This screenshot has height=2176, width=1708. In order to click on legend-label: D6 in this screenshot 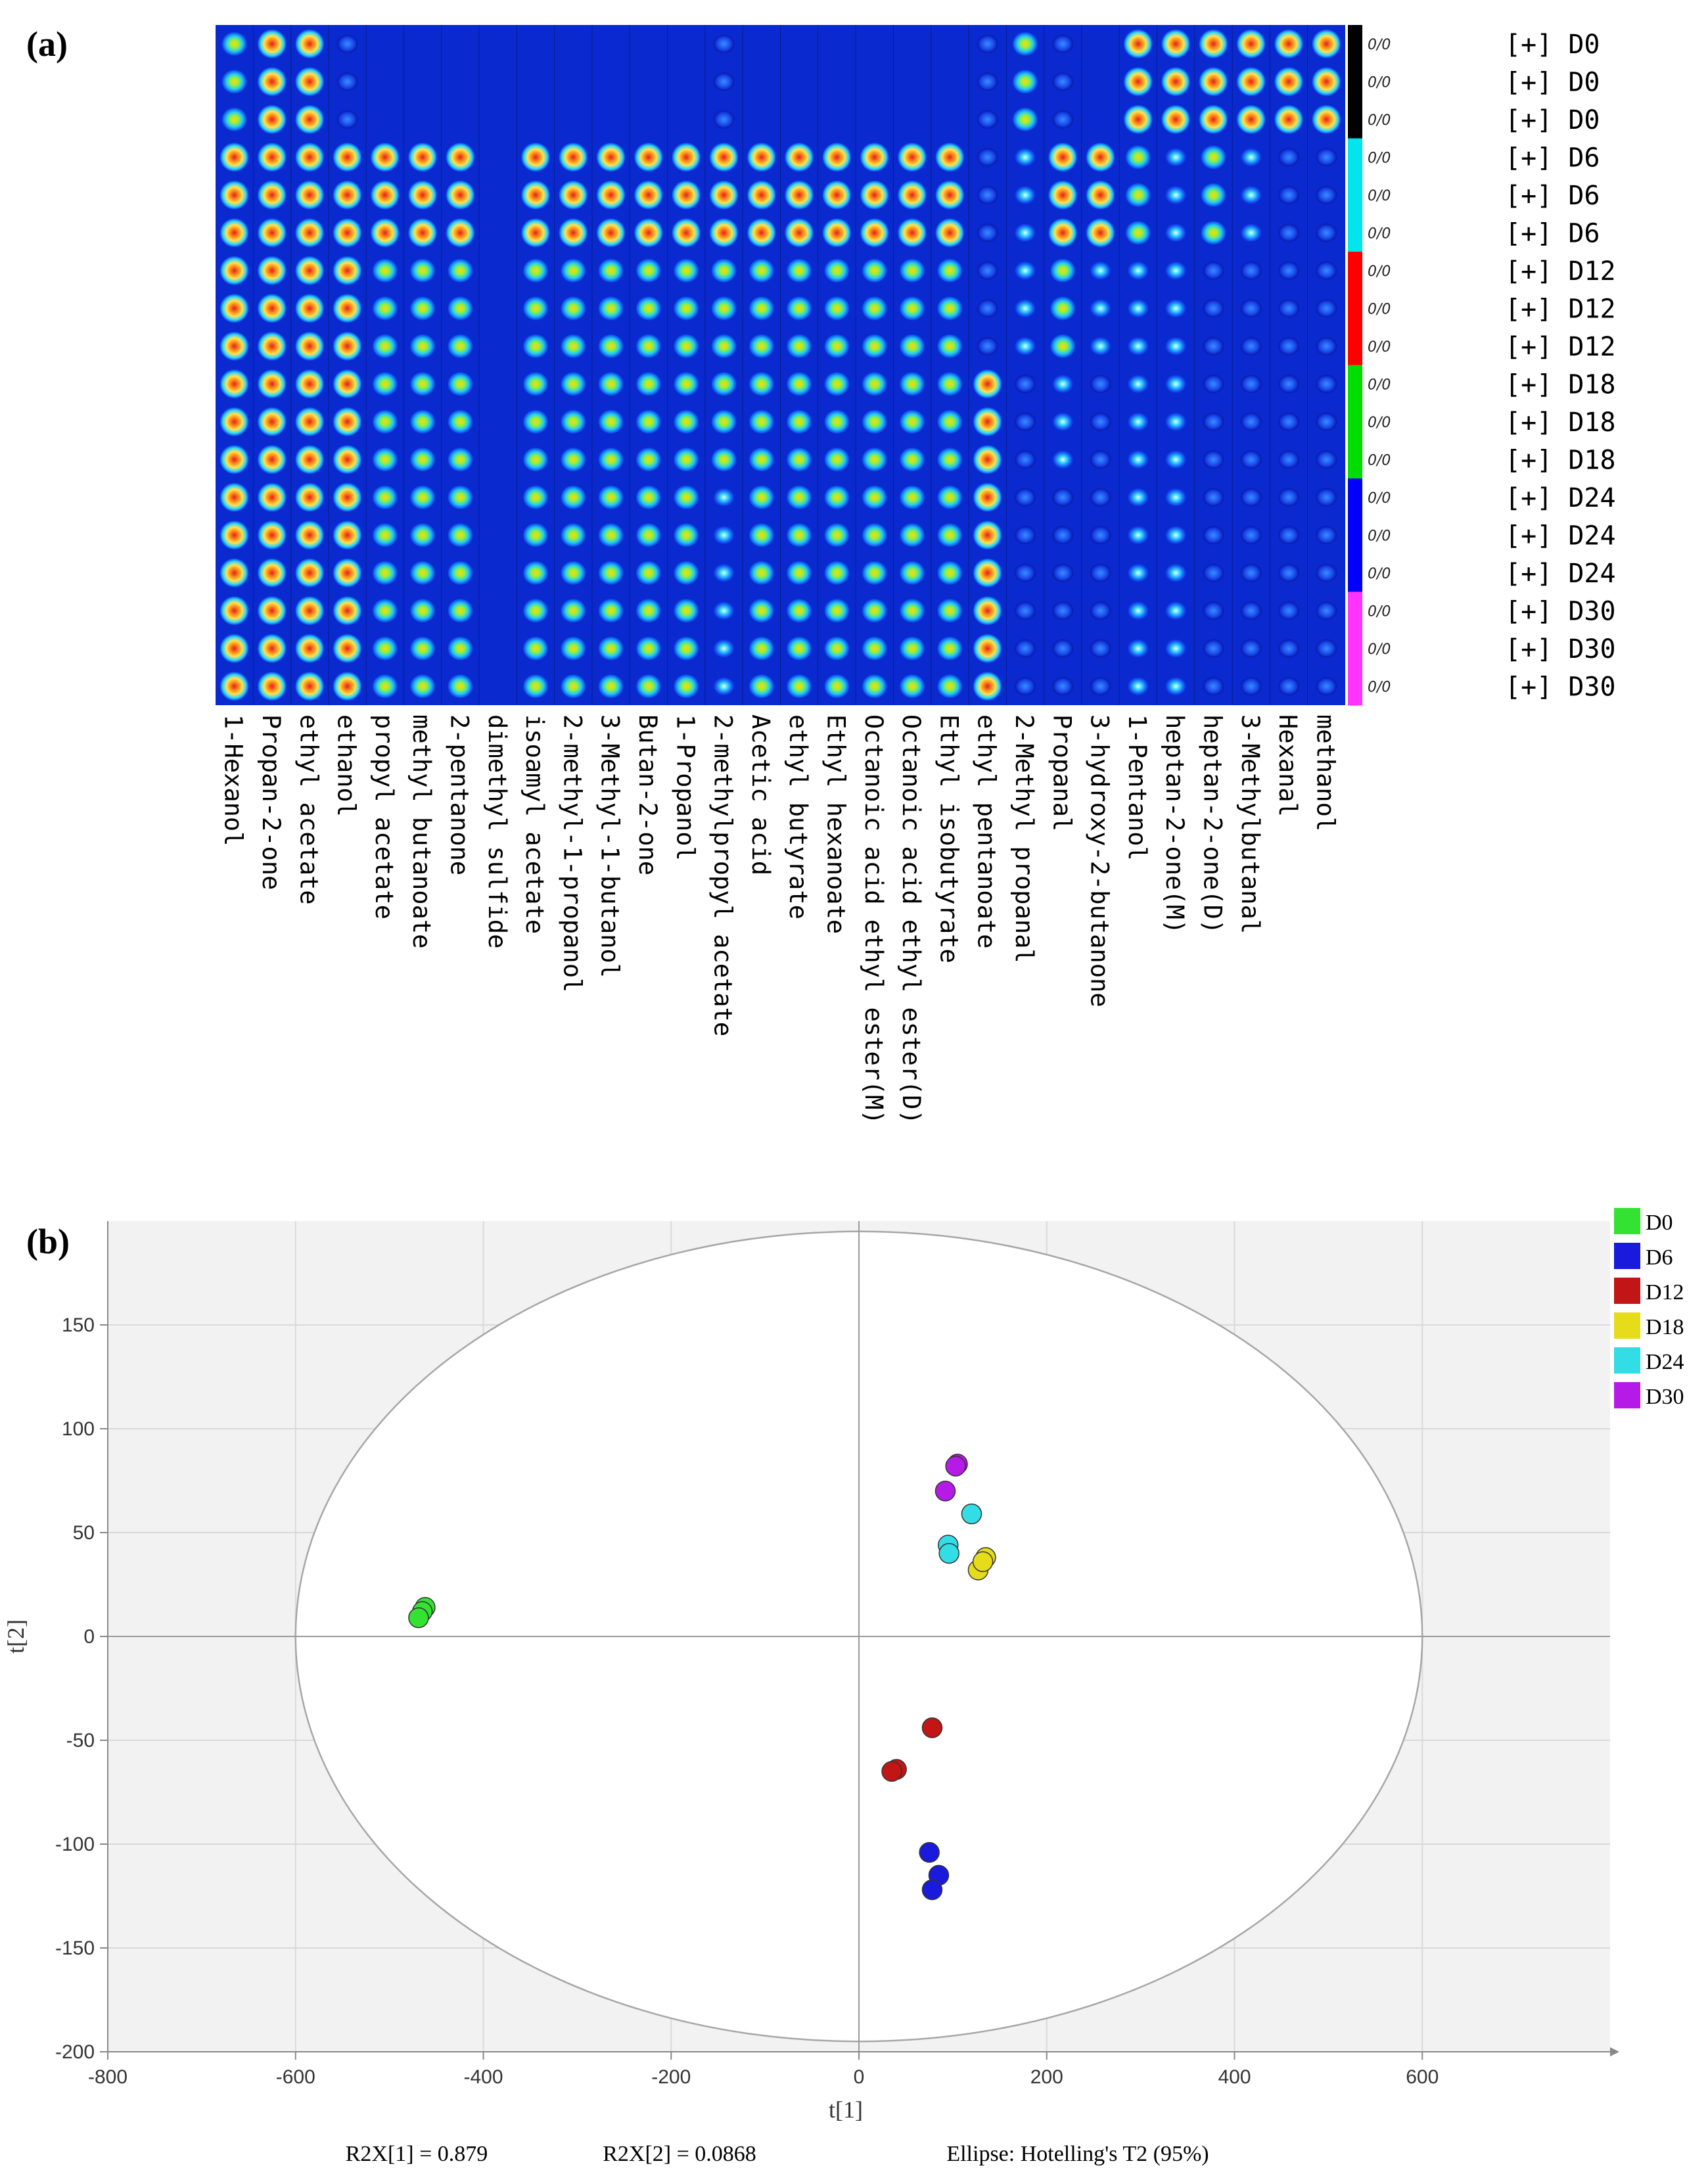, I will do `click(1659, 1257)`.